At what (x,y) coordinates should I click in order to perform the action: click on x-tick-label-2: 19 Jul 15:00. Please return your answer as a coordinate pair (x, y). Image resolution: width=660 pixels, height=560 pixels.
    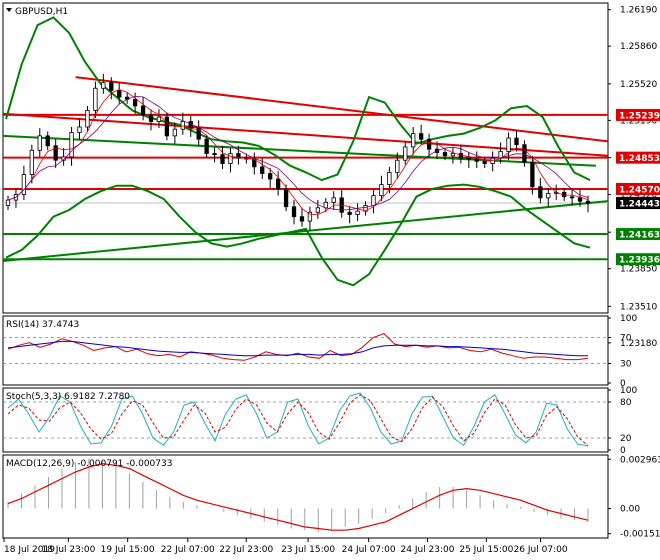
    Looking at the image, I should click on (128, 550).